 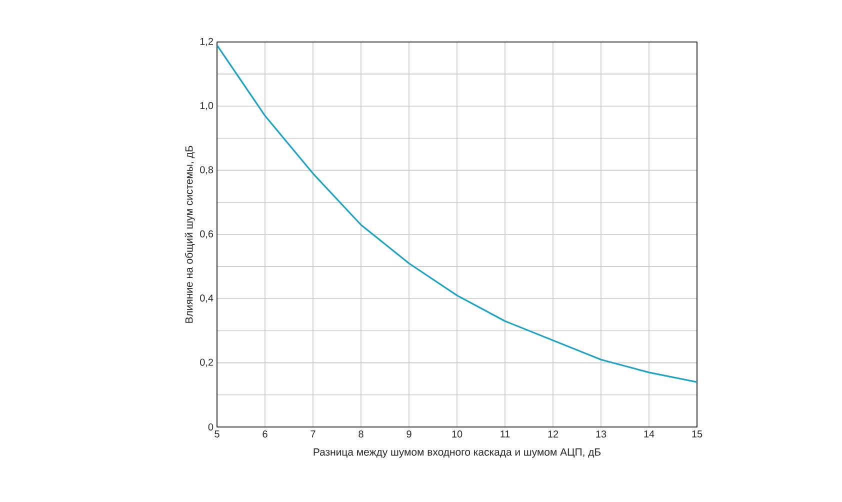 What do you see at coordinates (207, 170) in the screenshot?
I see `y-tick-label: 0,8` at bounding box center [207, 170].